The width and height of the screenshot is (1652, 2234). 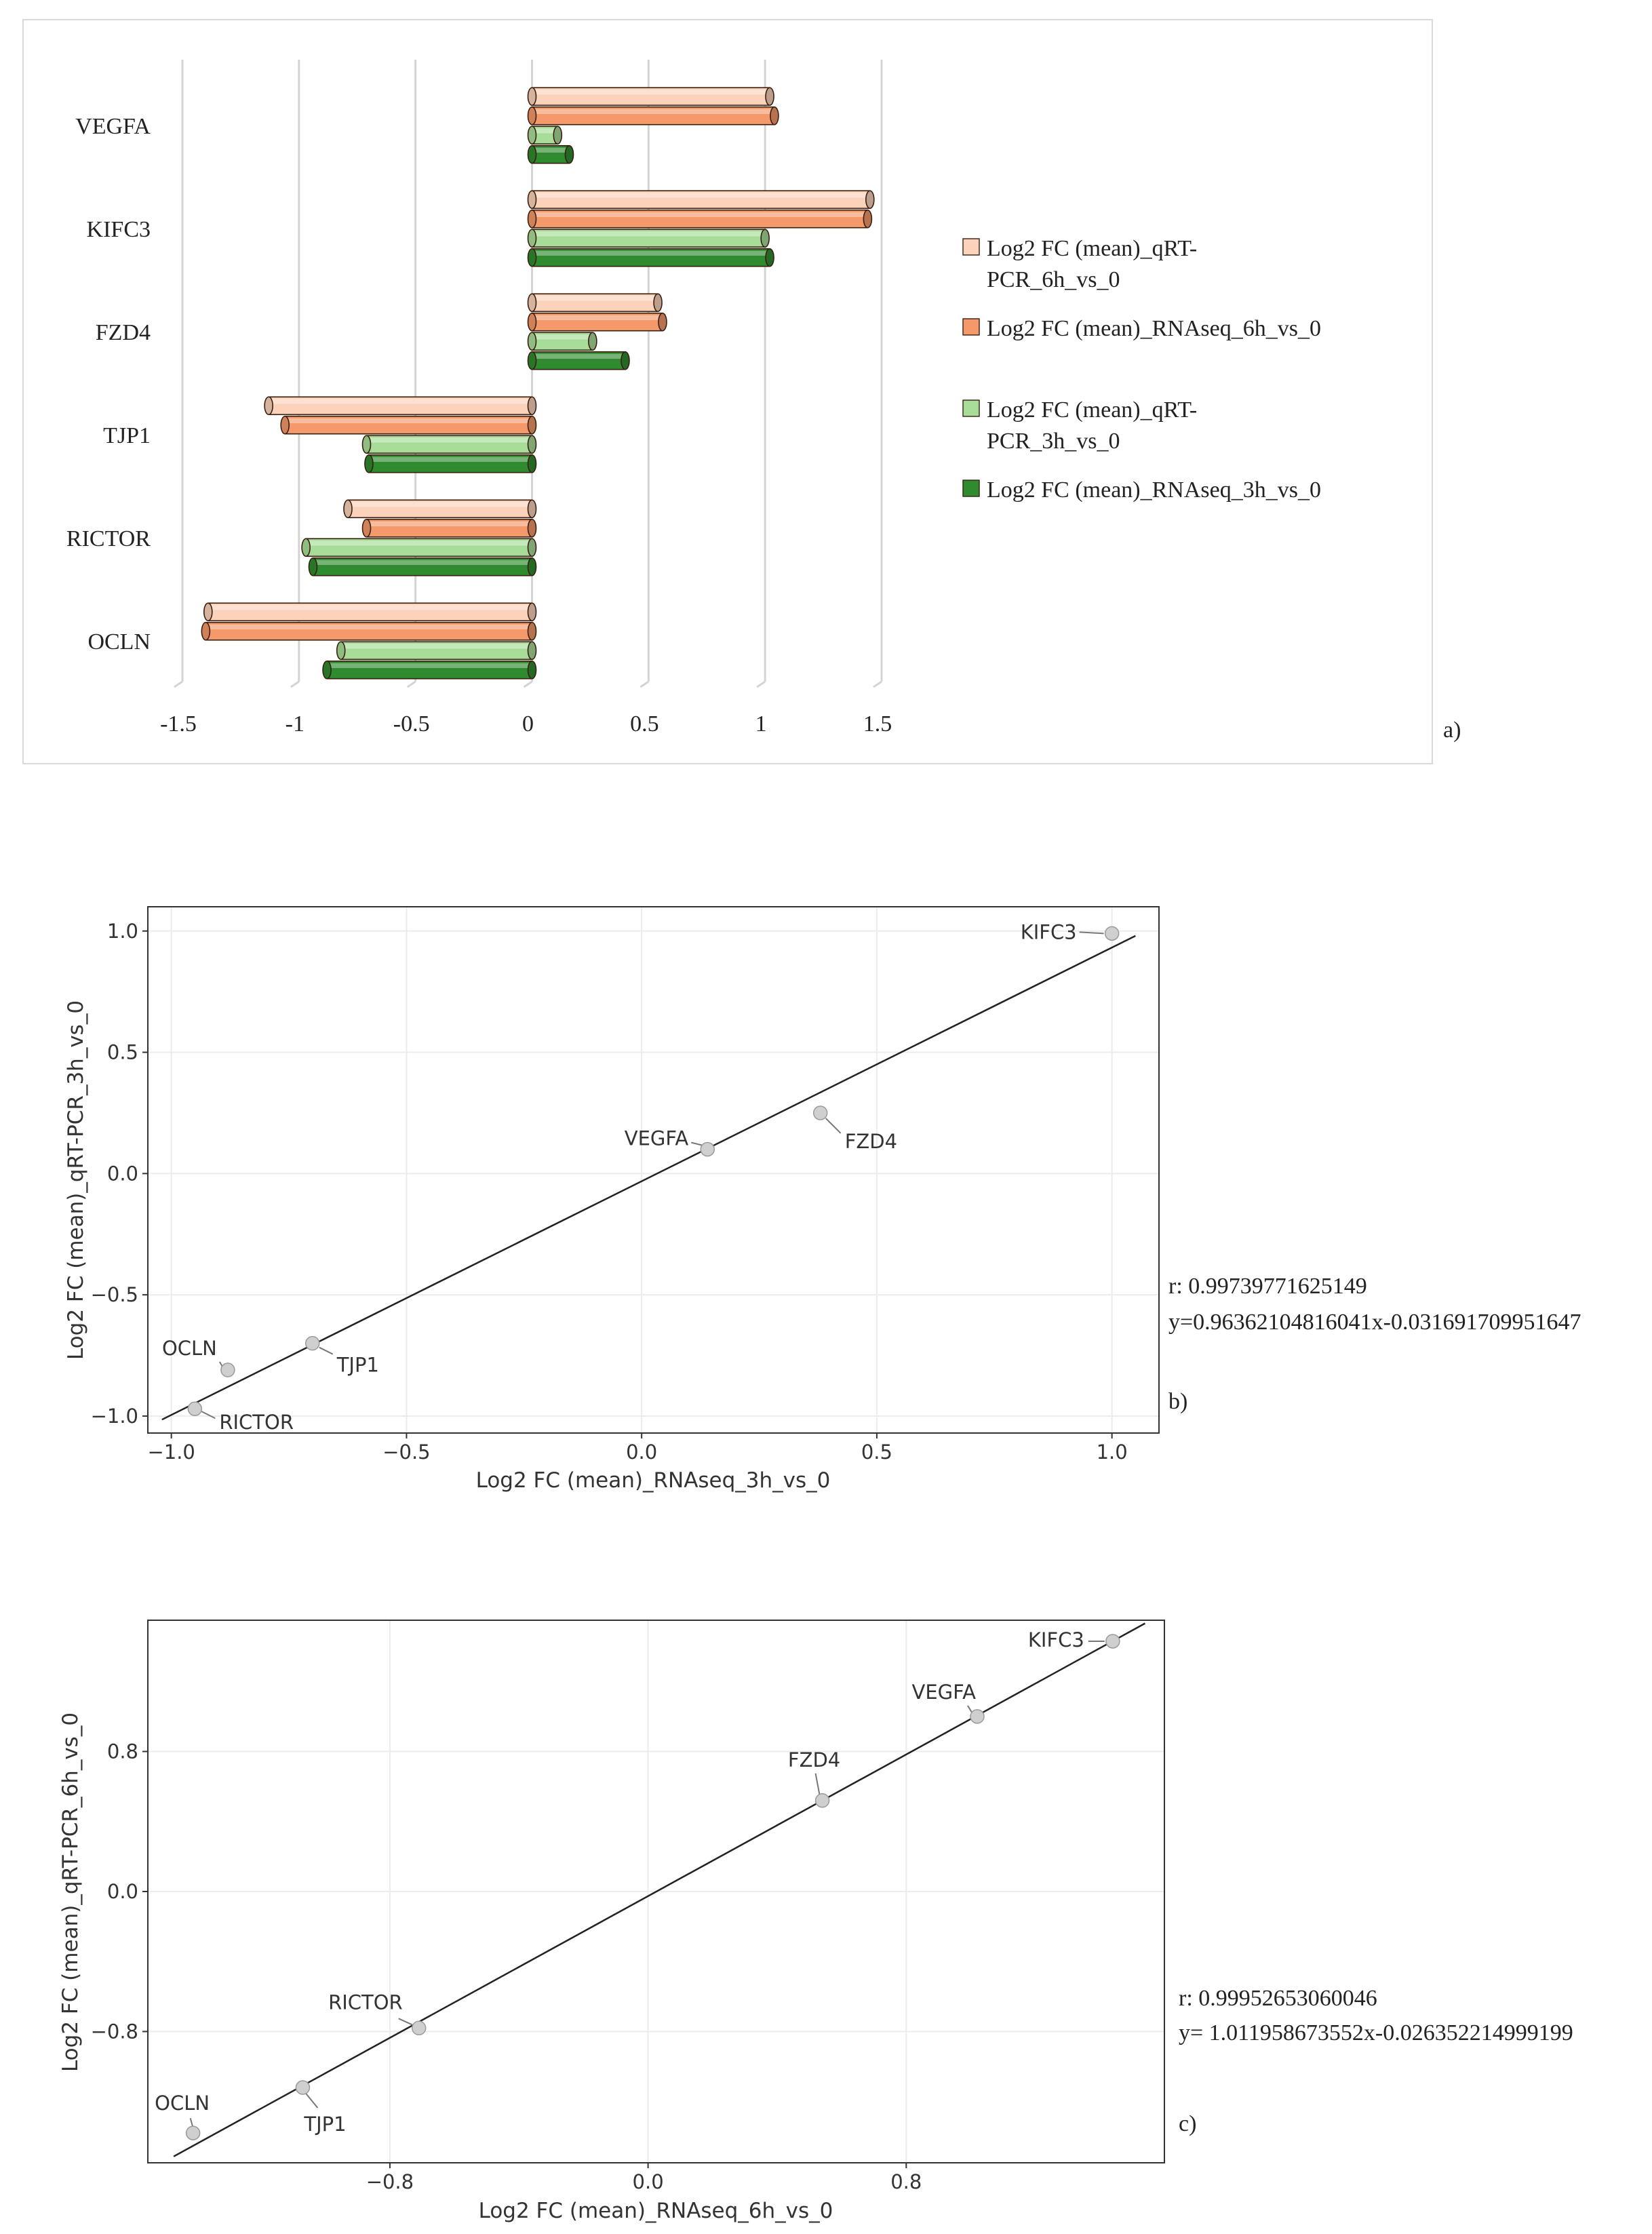 I want to click on scatter-c-x-axis-label: Log2 FC (mean)_RNAseq_6h_vs_0, so click(x=656, y=2211).